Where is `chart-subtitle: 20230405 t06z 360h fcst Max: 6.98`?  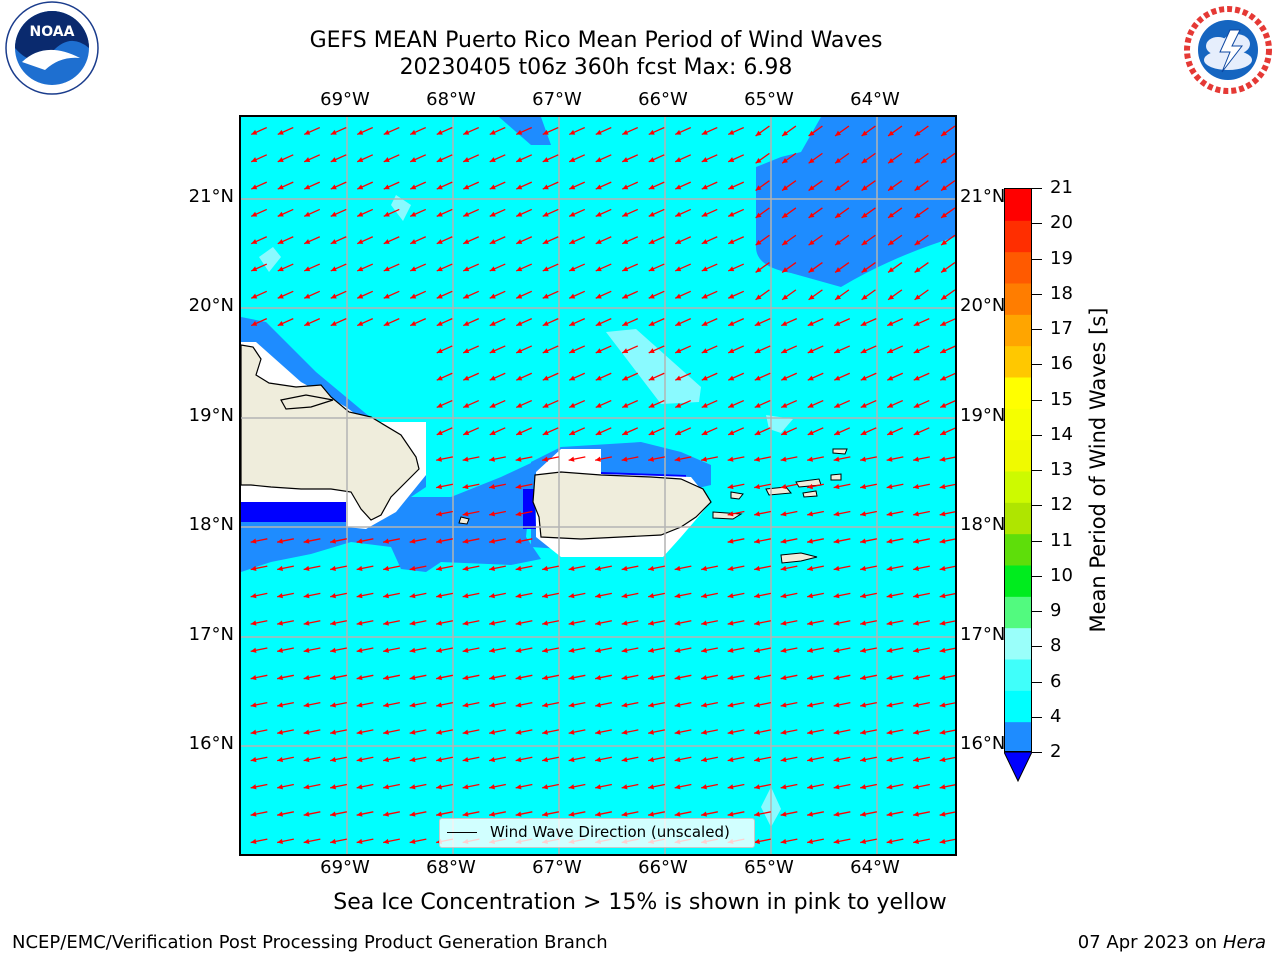
chart-subtitle: 20230405 t06z 360h fcst Max: 6.98 is located at coordinates (596, 67).